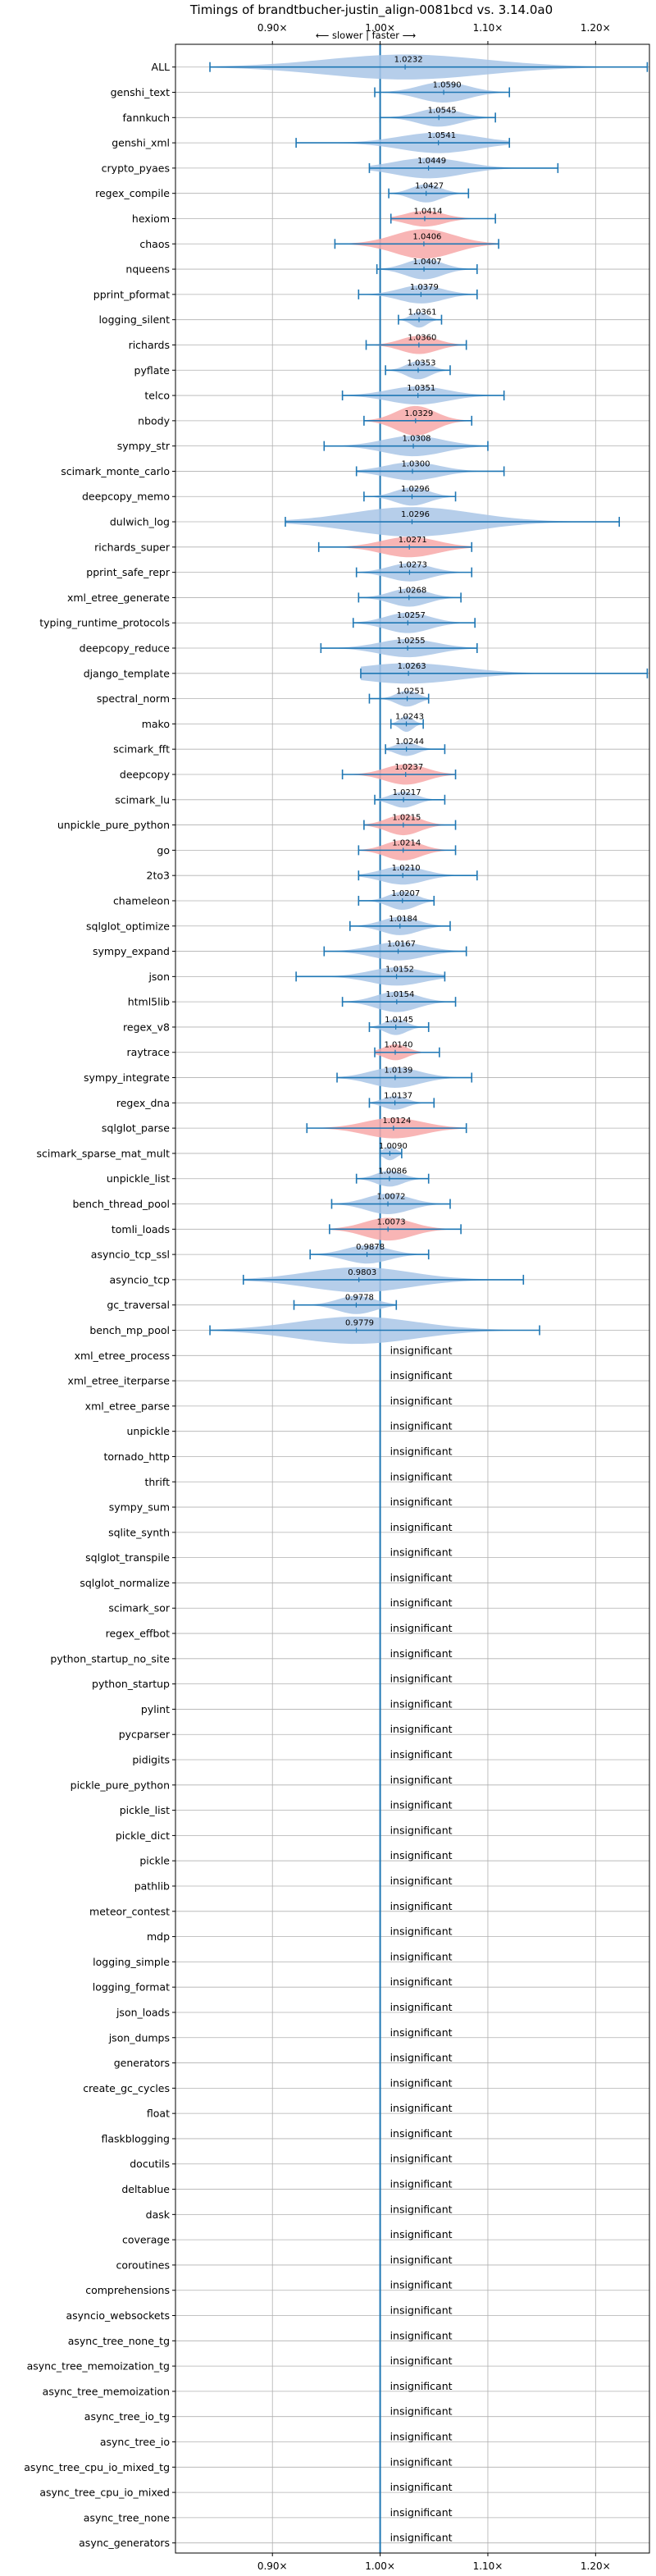 The width and height of the screenshot is (656, 2576). I want to click on benchmark-violin-regex_dna: 1.0137, so click(401, 1101).